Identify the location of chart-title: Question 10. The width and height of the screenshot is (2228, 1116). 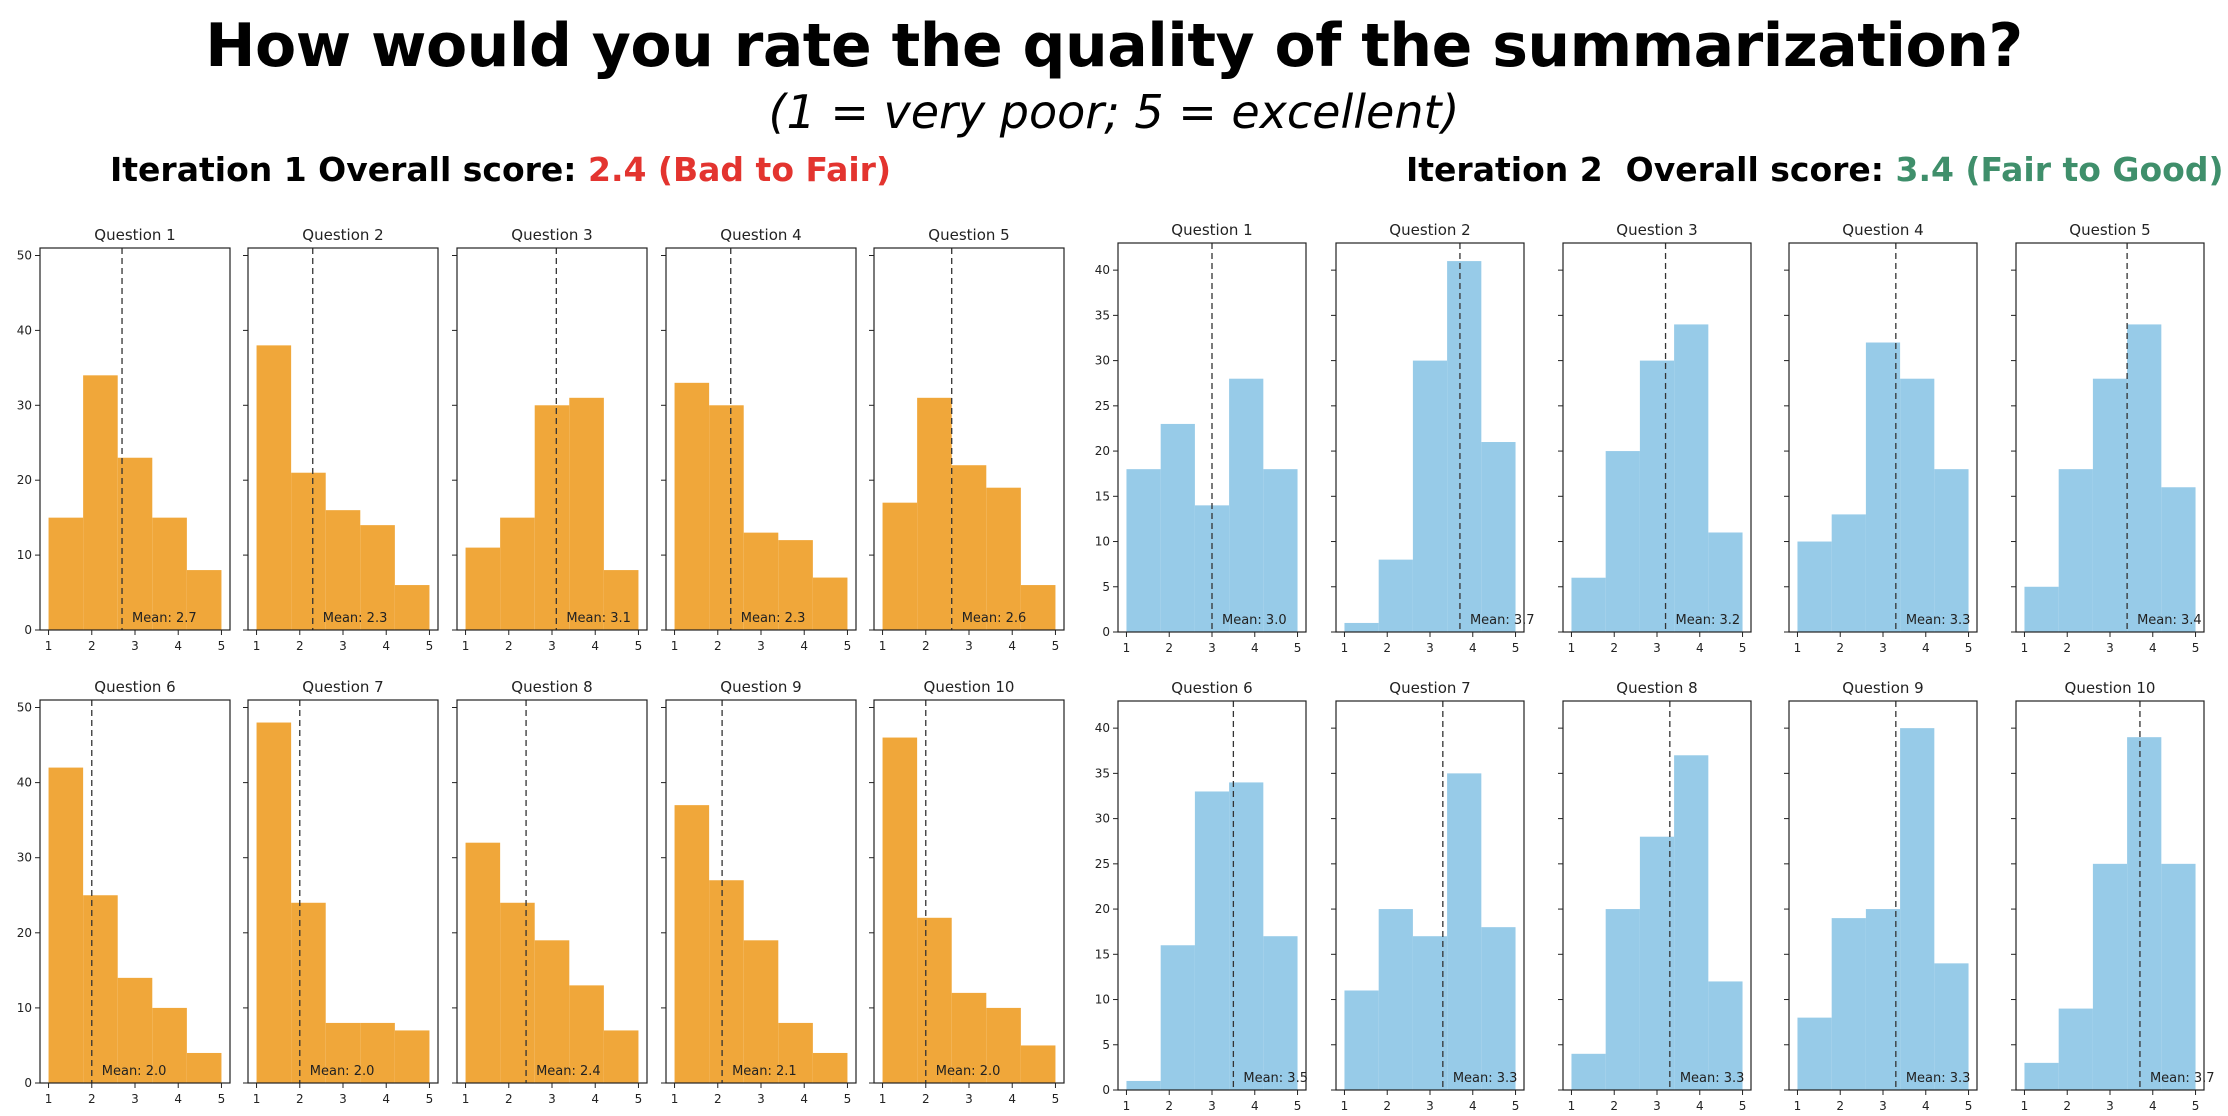
(969, 687).